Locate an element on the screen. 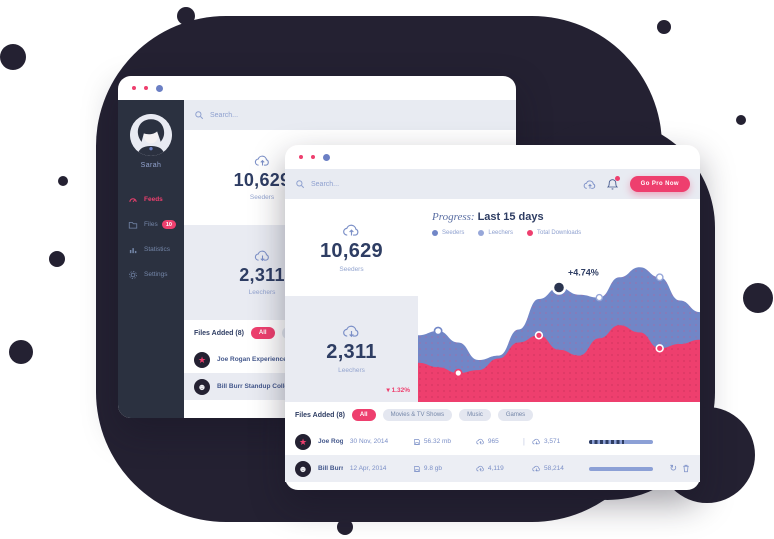  sidebar-item-label: Files is located at coordinates (151, 224).